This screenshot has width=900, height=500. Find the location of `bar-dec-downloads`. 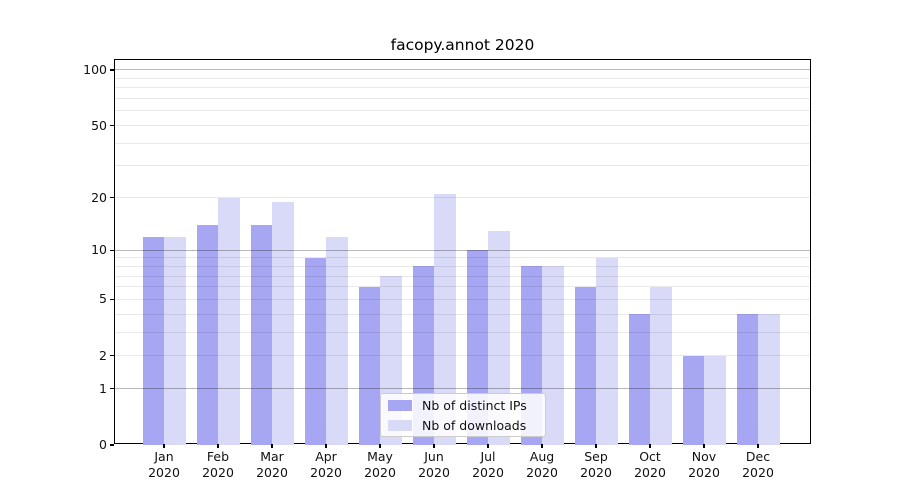

bar-dec-downloads is located at coordinates (769, 379).